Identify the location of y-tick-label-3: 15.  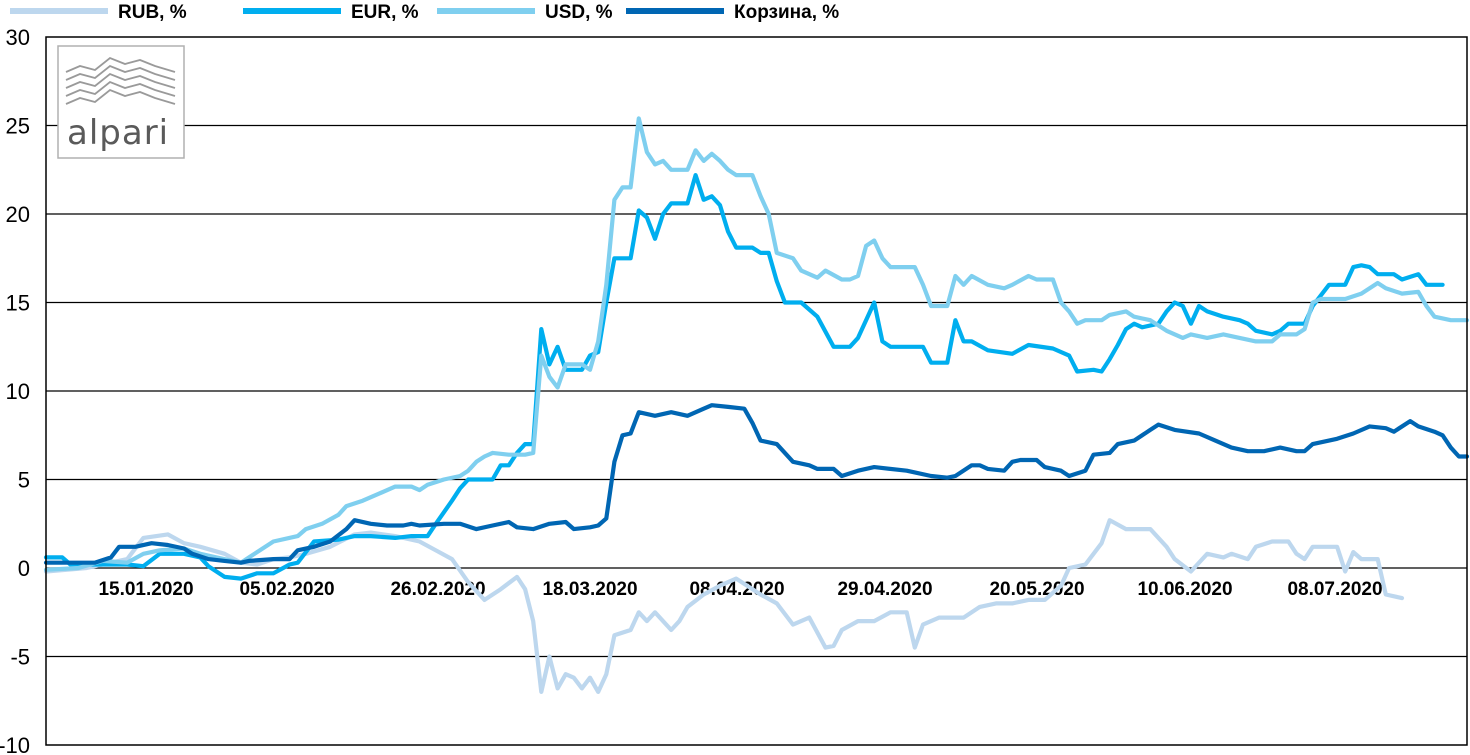
(18, 303).